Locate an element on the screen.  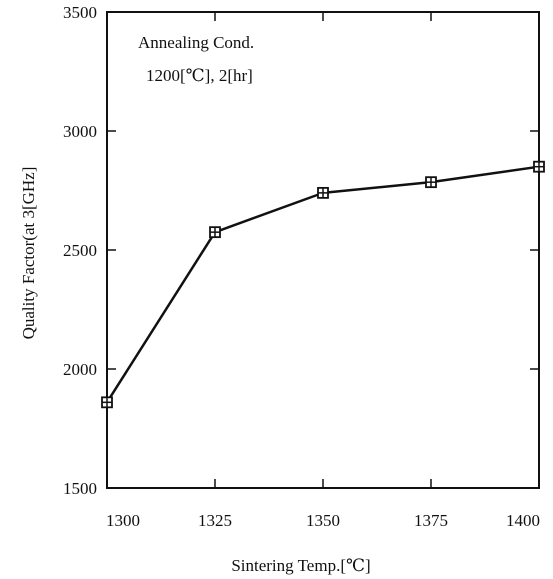
y-tick-label: 3000 is located at coordinates (80, 131).